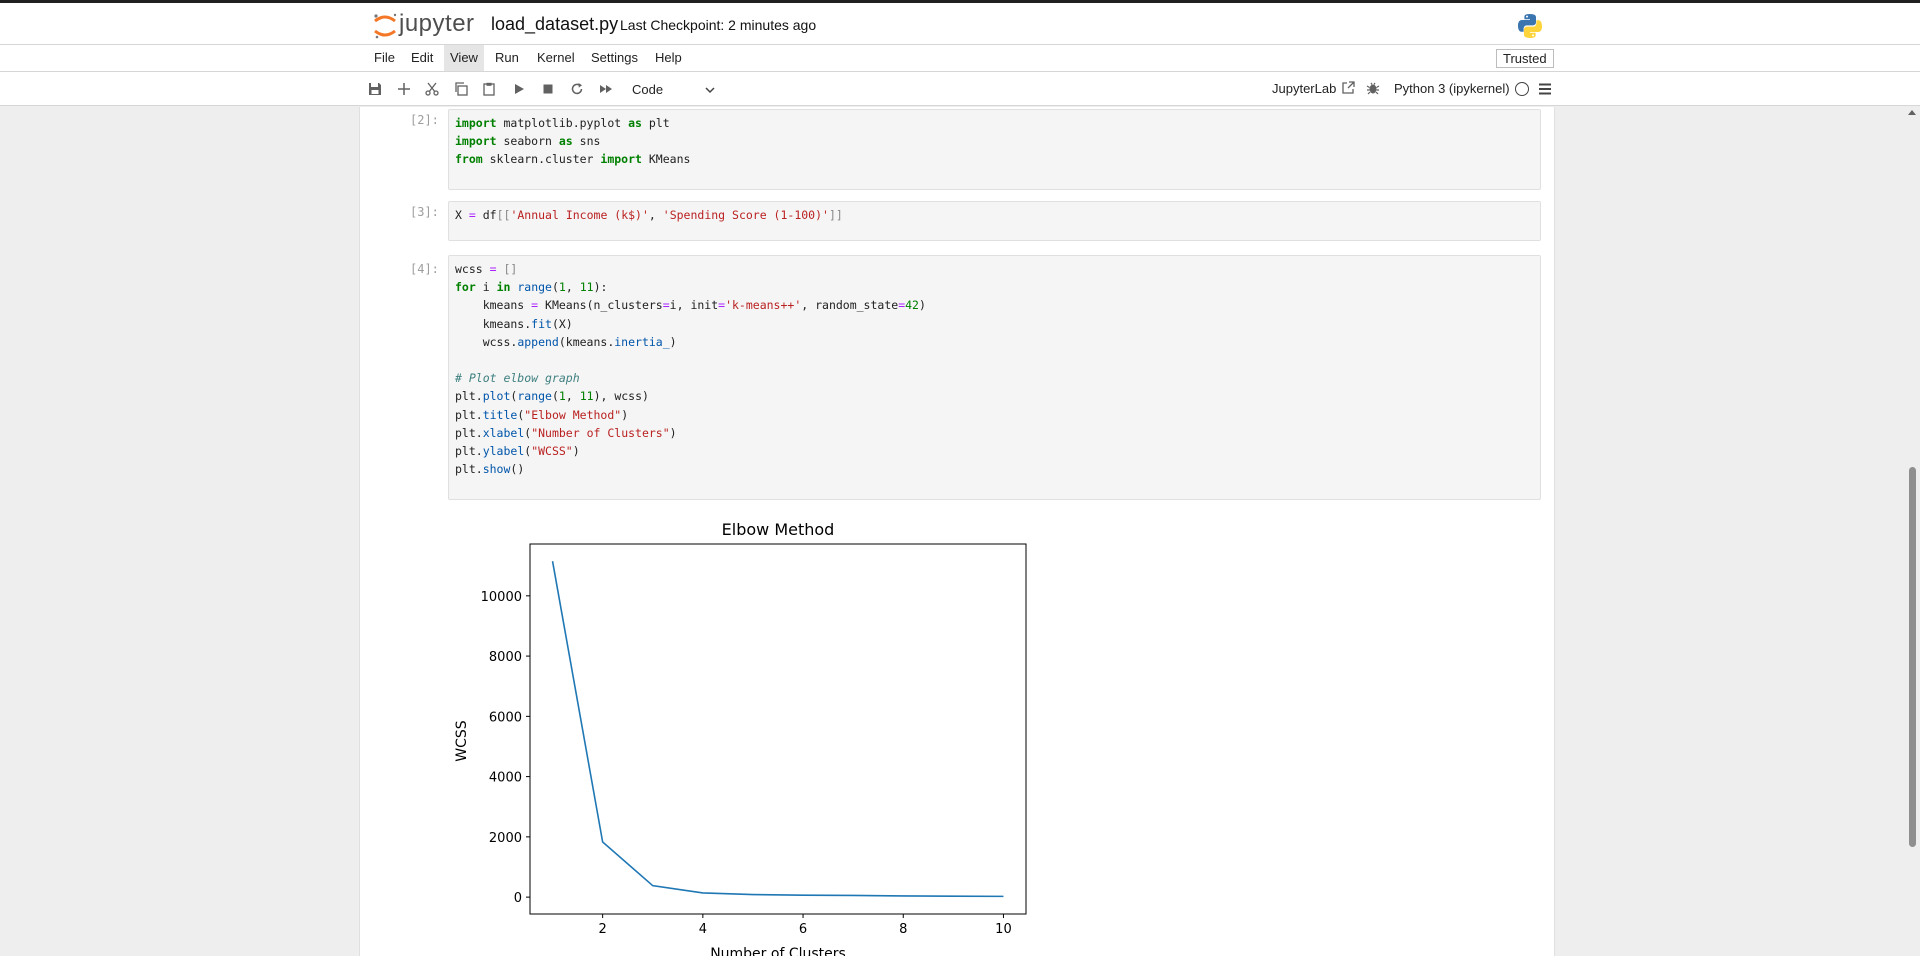 The height and width of the screenshot is (956, 1920). Describe the element at coordinates (461, 89) in the screenshot. I see `copy-icon` at that location.